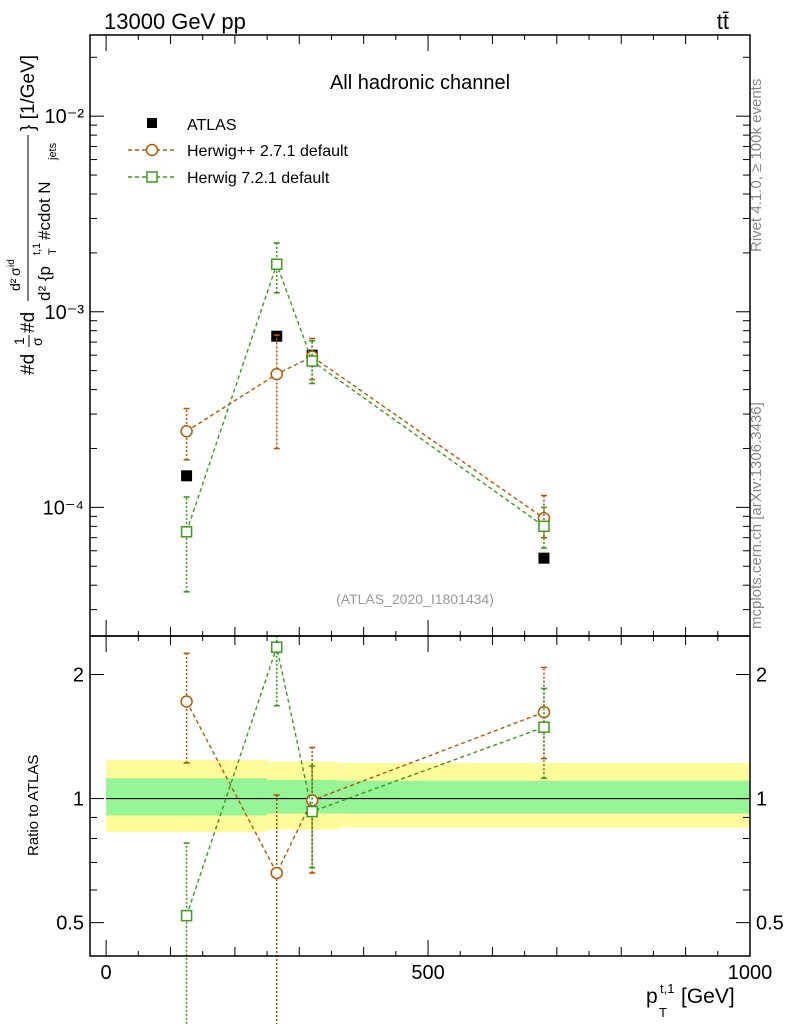 The height and width of the screenshot is (1024, 786). I want to click on legend-marker-atlas, so click(152, 123).